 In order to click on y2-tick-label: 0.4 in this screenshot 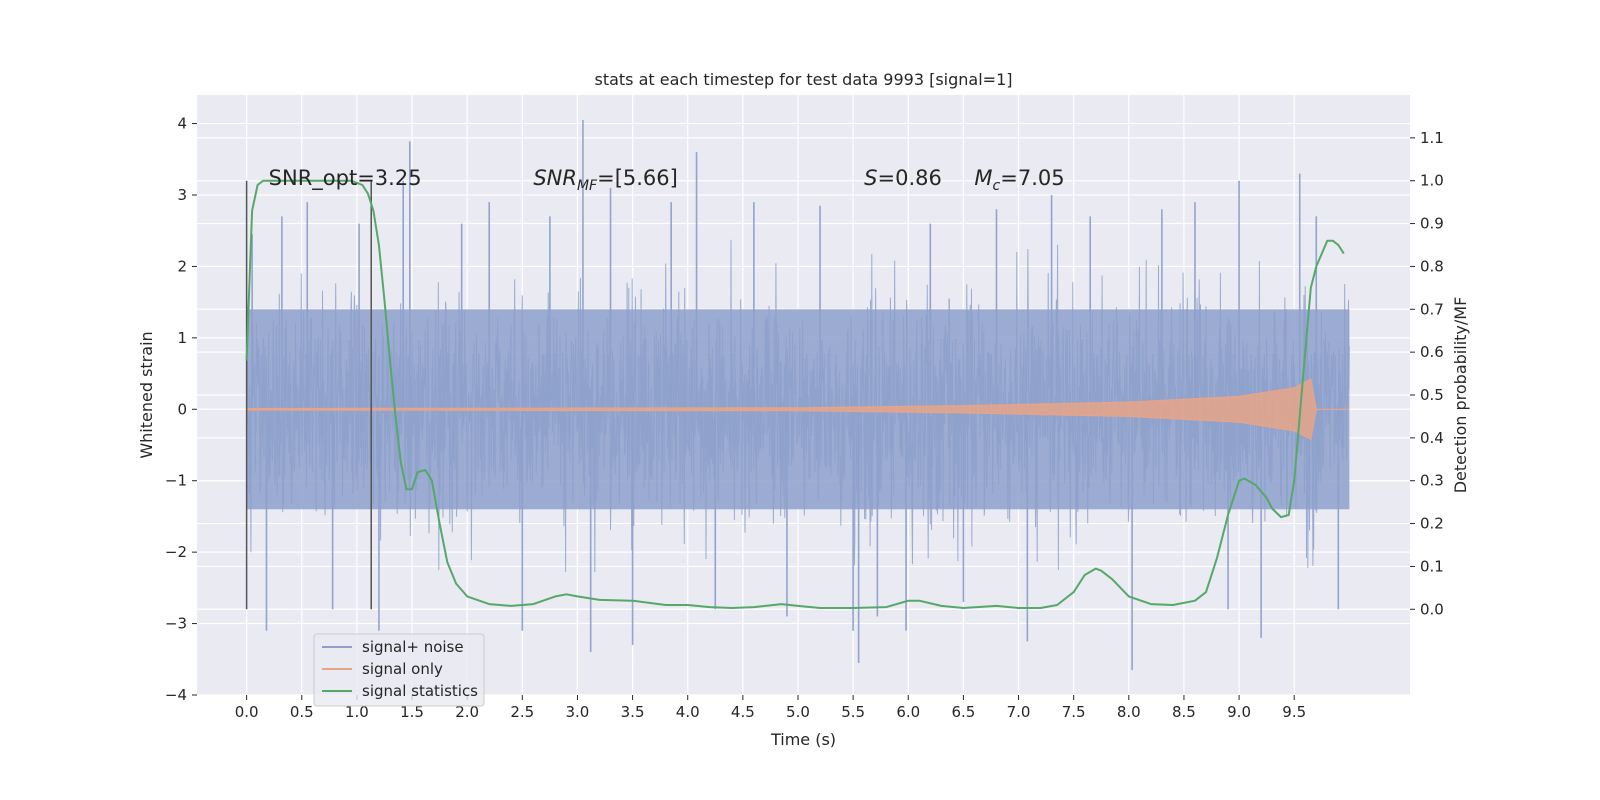, I will do `click(1432, 438)`.